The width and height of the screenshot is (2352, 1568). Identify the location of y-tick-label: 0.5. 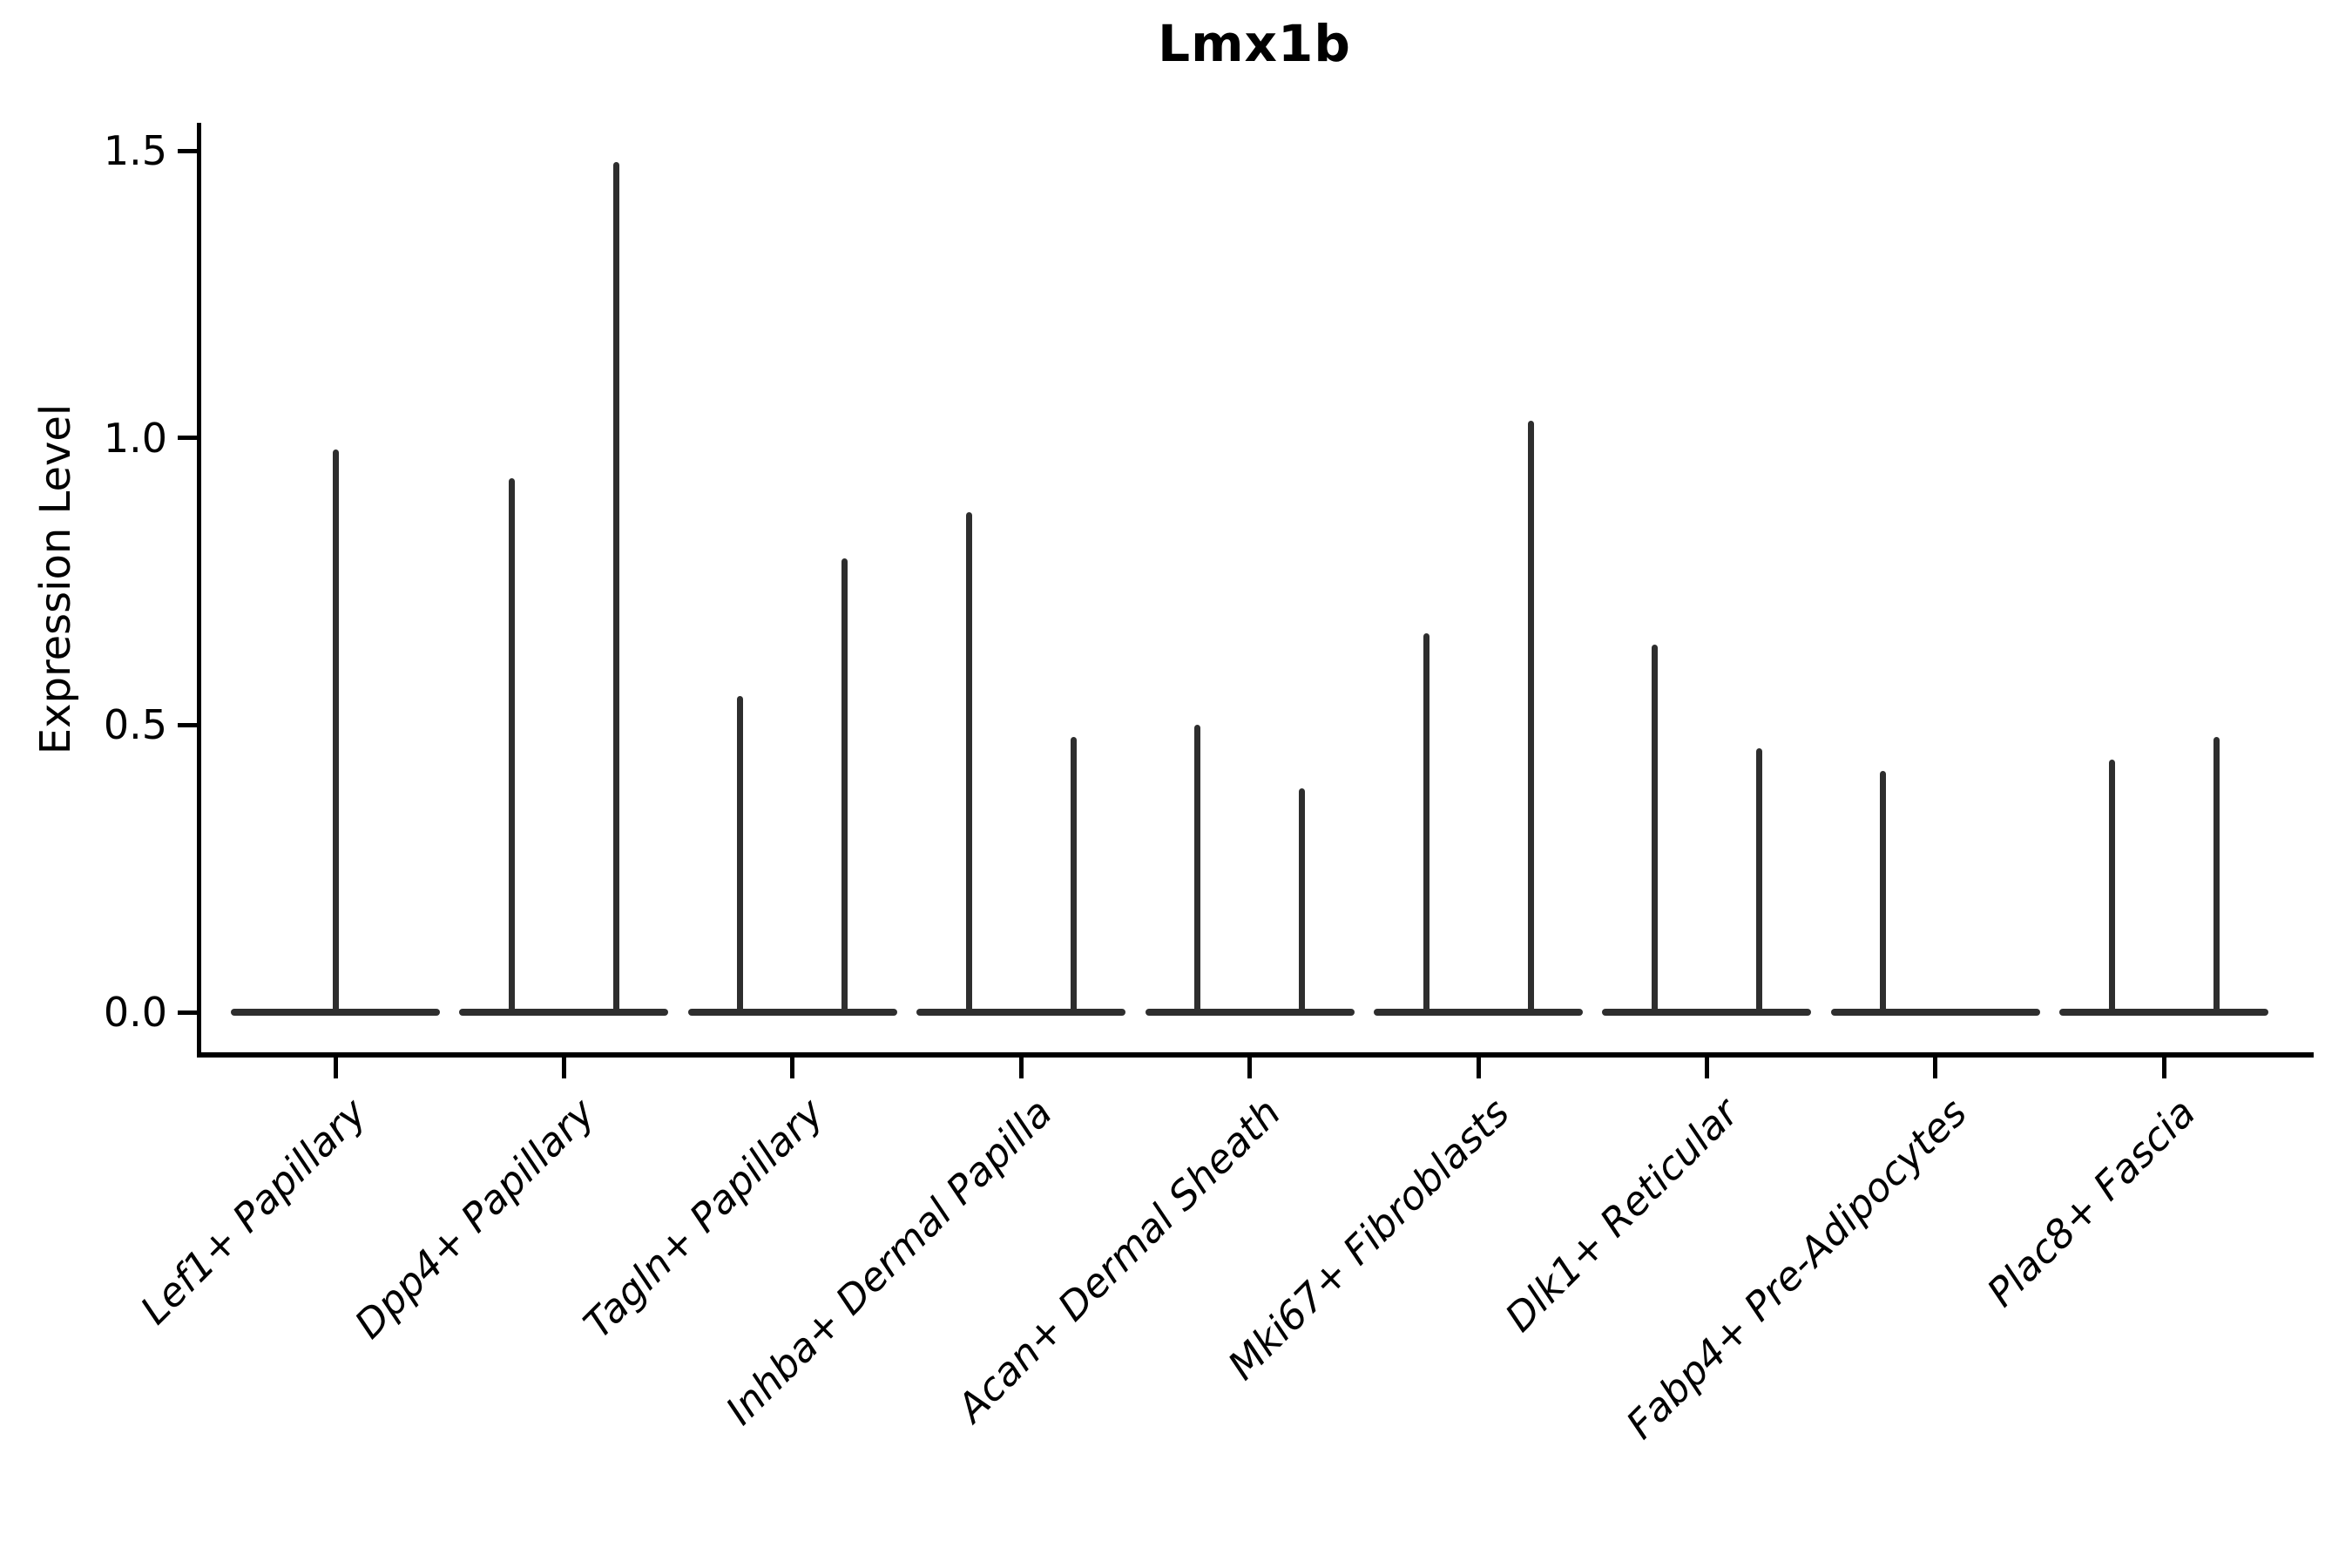
(135, 725).